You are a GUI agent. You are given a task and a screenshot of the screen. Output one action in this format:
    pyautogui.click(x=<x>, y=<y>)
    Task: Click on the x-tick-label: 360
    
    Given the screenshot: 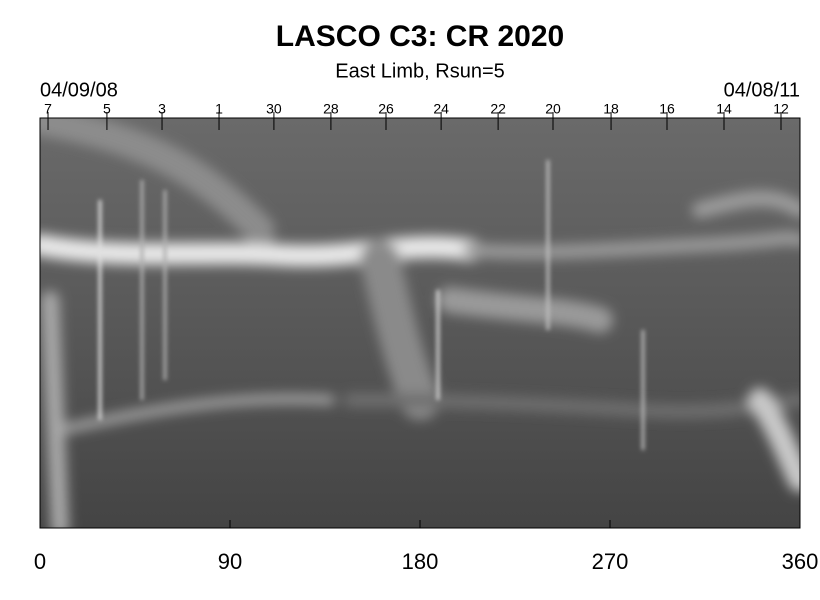 What is the action you would take?
    pyautogui.click(x=800, y=561)
    